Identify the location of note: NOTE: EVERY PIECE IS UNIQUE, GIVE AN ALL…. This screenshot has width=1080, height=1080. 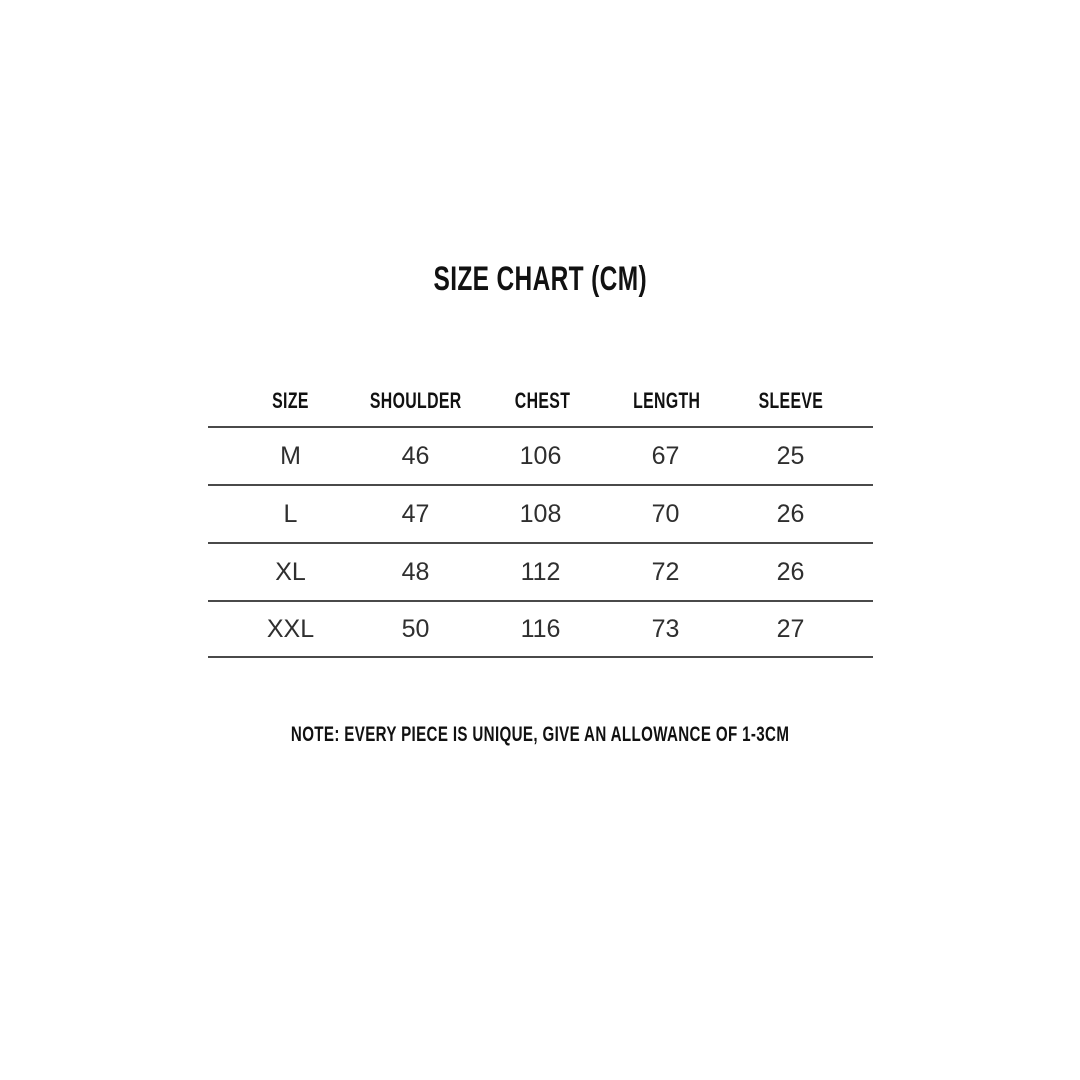
(540, 735).